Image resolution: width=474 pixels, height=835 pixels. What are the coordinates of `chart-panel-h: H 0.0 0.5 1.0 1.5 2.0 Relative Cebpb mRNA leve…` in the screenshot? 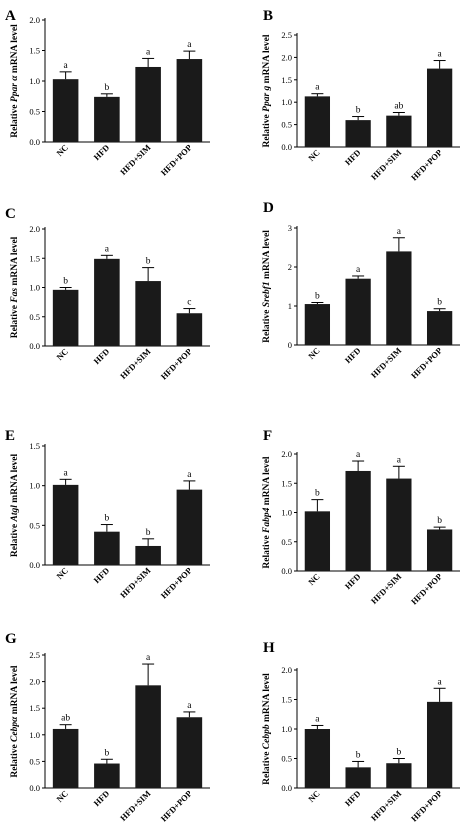 It's located at (361, 732).